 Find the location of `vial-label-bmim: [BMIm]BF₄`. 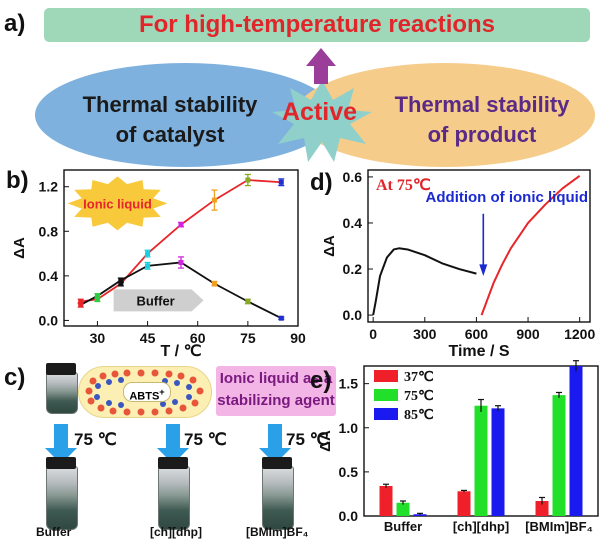

vial-label-bmim: [BMIm]BF₄ is located at coordinates (277, 532).